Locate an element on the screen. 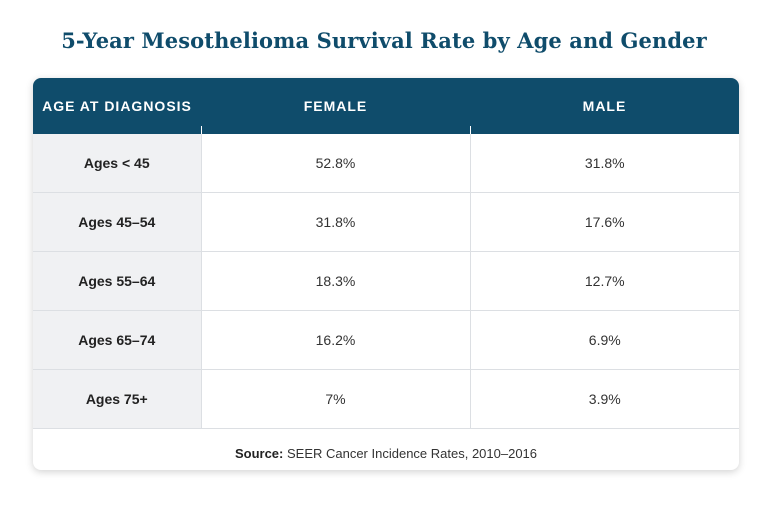 This screenshot has width=768, height=506. female-rate-cell: 16.2% is located at coordinates (335, 340).